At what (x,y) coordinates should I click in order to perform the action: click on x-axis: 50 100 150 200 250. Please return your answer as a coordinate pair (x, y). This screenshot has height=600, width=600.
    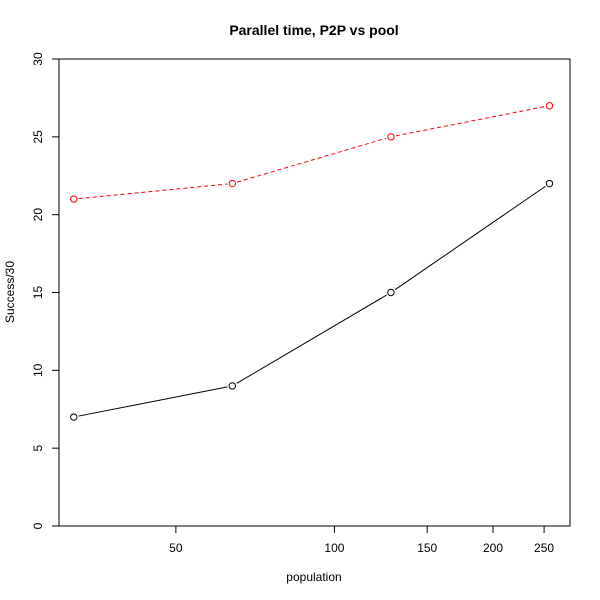
    Looking at the image, I should click on (361, 540).